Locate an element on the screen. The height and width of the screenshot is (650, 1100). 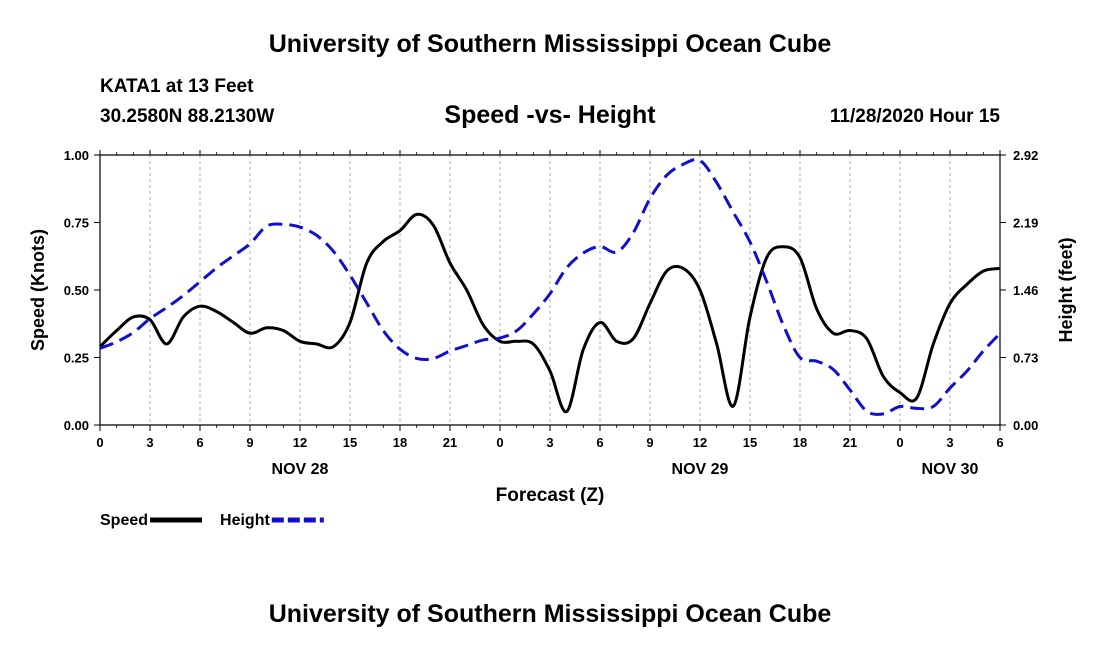
forecast-datetime: 11/28/2020 Hour 15 is located at coordinates (914, 116).